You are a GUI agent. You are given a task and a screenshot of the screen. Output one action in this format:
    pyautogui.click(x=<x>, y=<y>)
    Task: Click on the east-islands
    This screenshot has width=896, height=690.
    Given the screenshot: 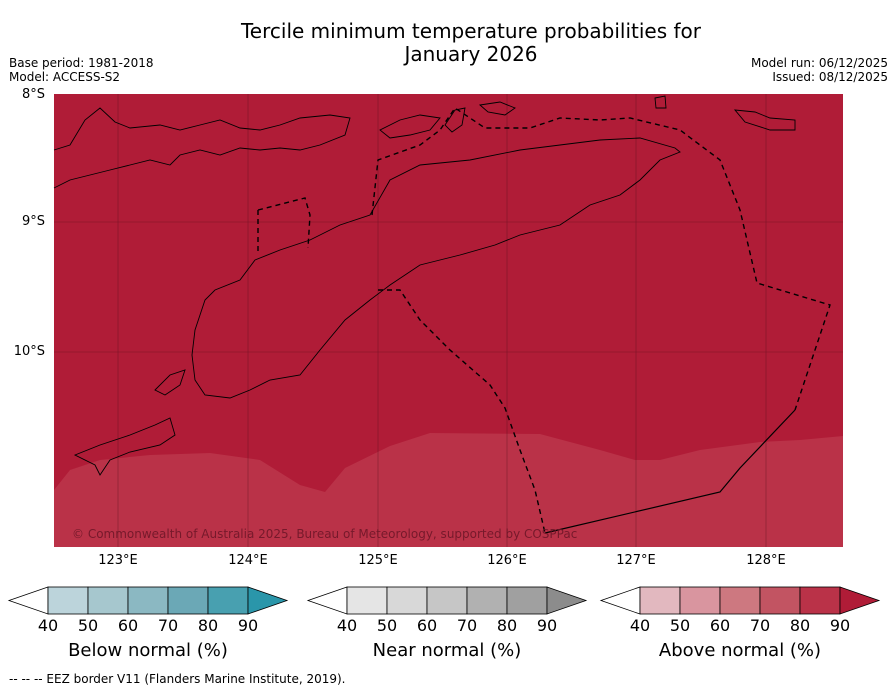 What is the action you would take?
    pyautogui.click(x=725, y=113)
    